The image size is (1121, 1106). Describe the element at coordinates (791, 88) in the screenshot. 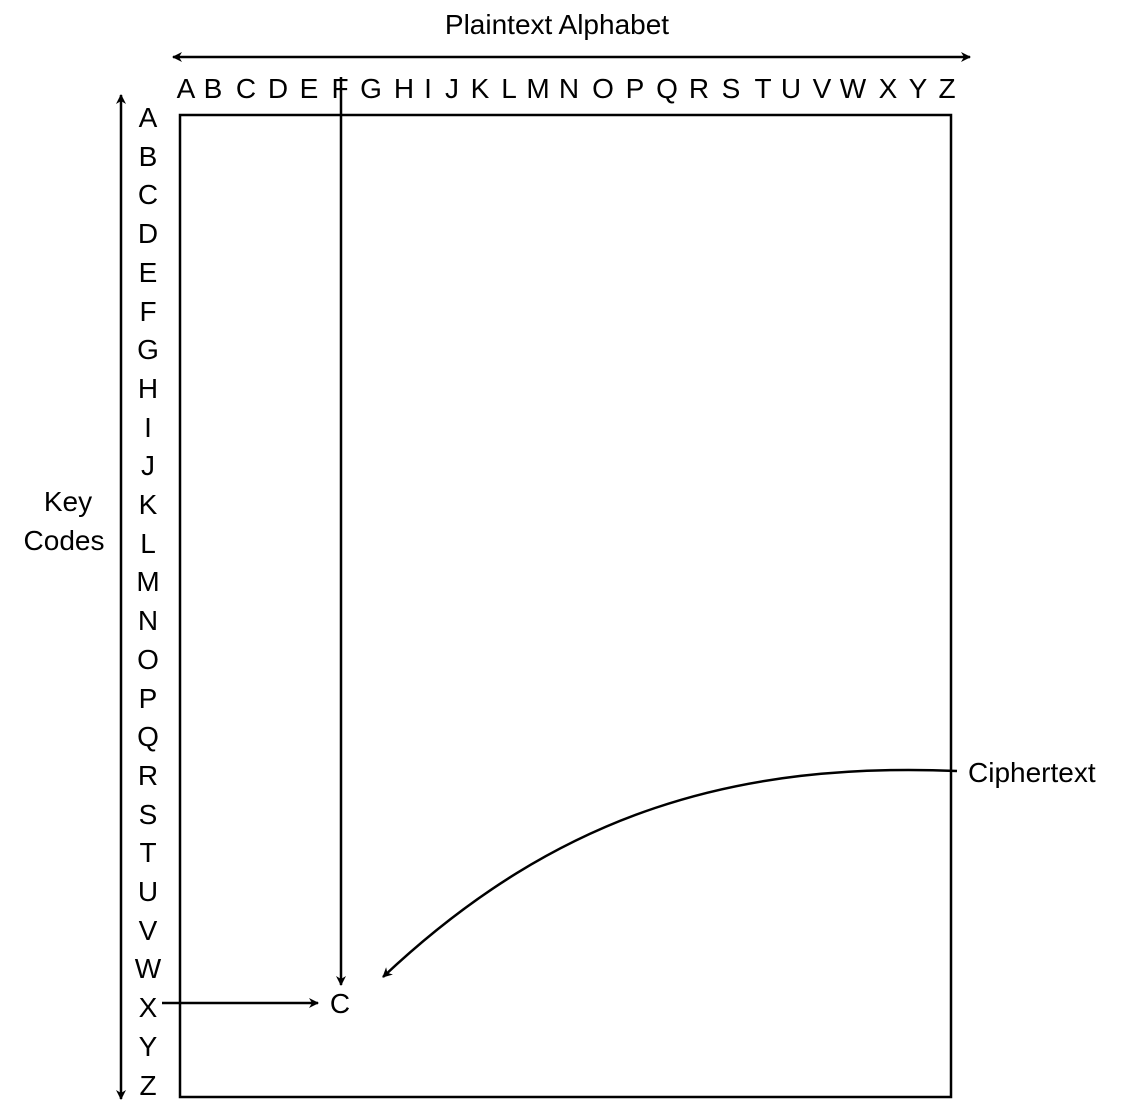

I see `plaintext-letter-u: U` at that location.